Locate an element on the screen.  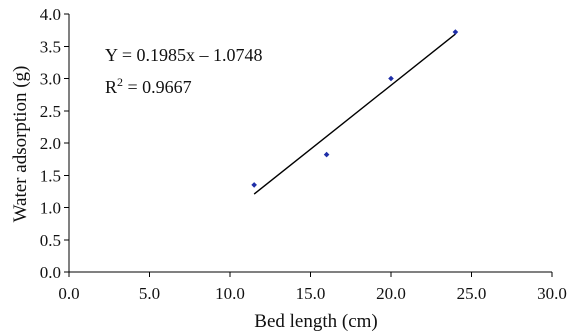
r-squared-annotation: R2 = 0.9667 is located at coordinates (148, 86).